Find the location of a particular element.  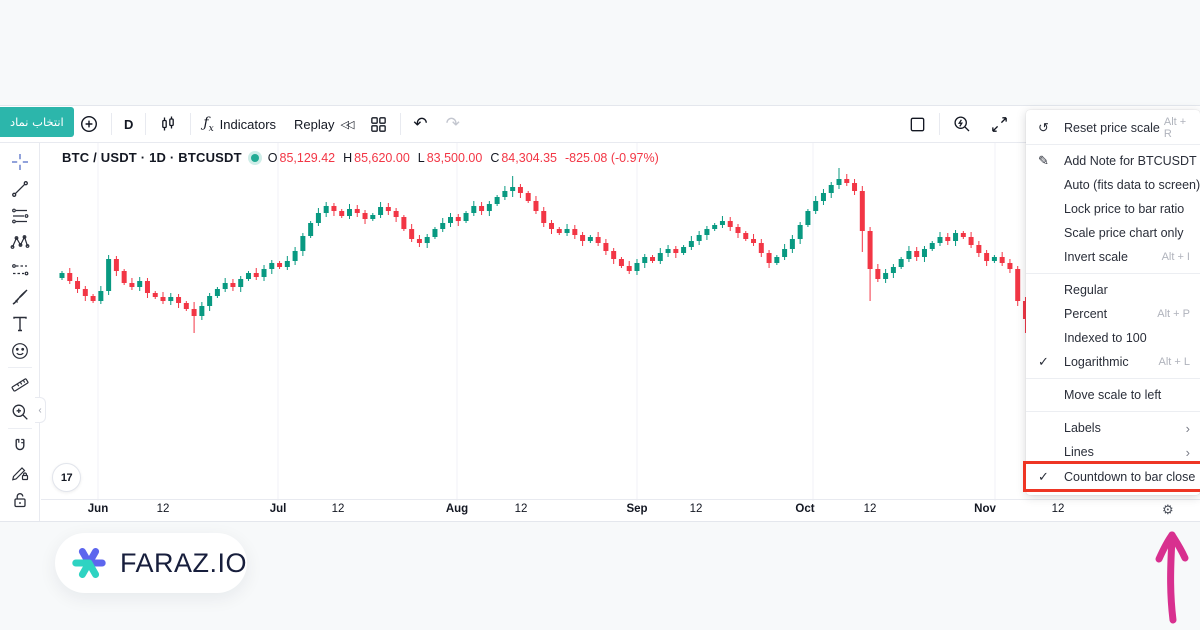

low-value: 83,500.00 is located at coordinates (454, 157).